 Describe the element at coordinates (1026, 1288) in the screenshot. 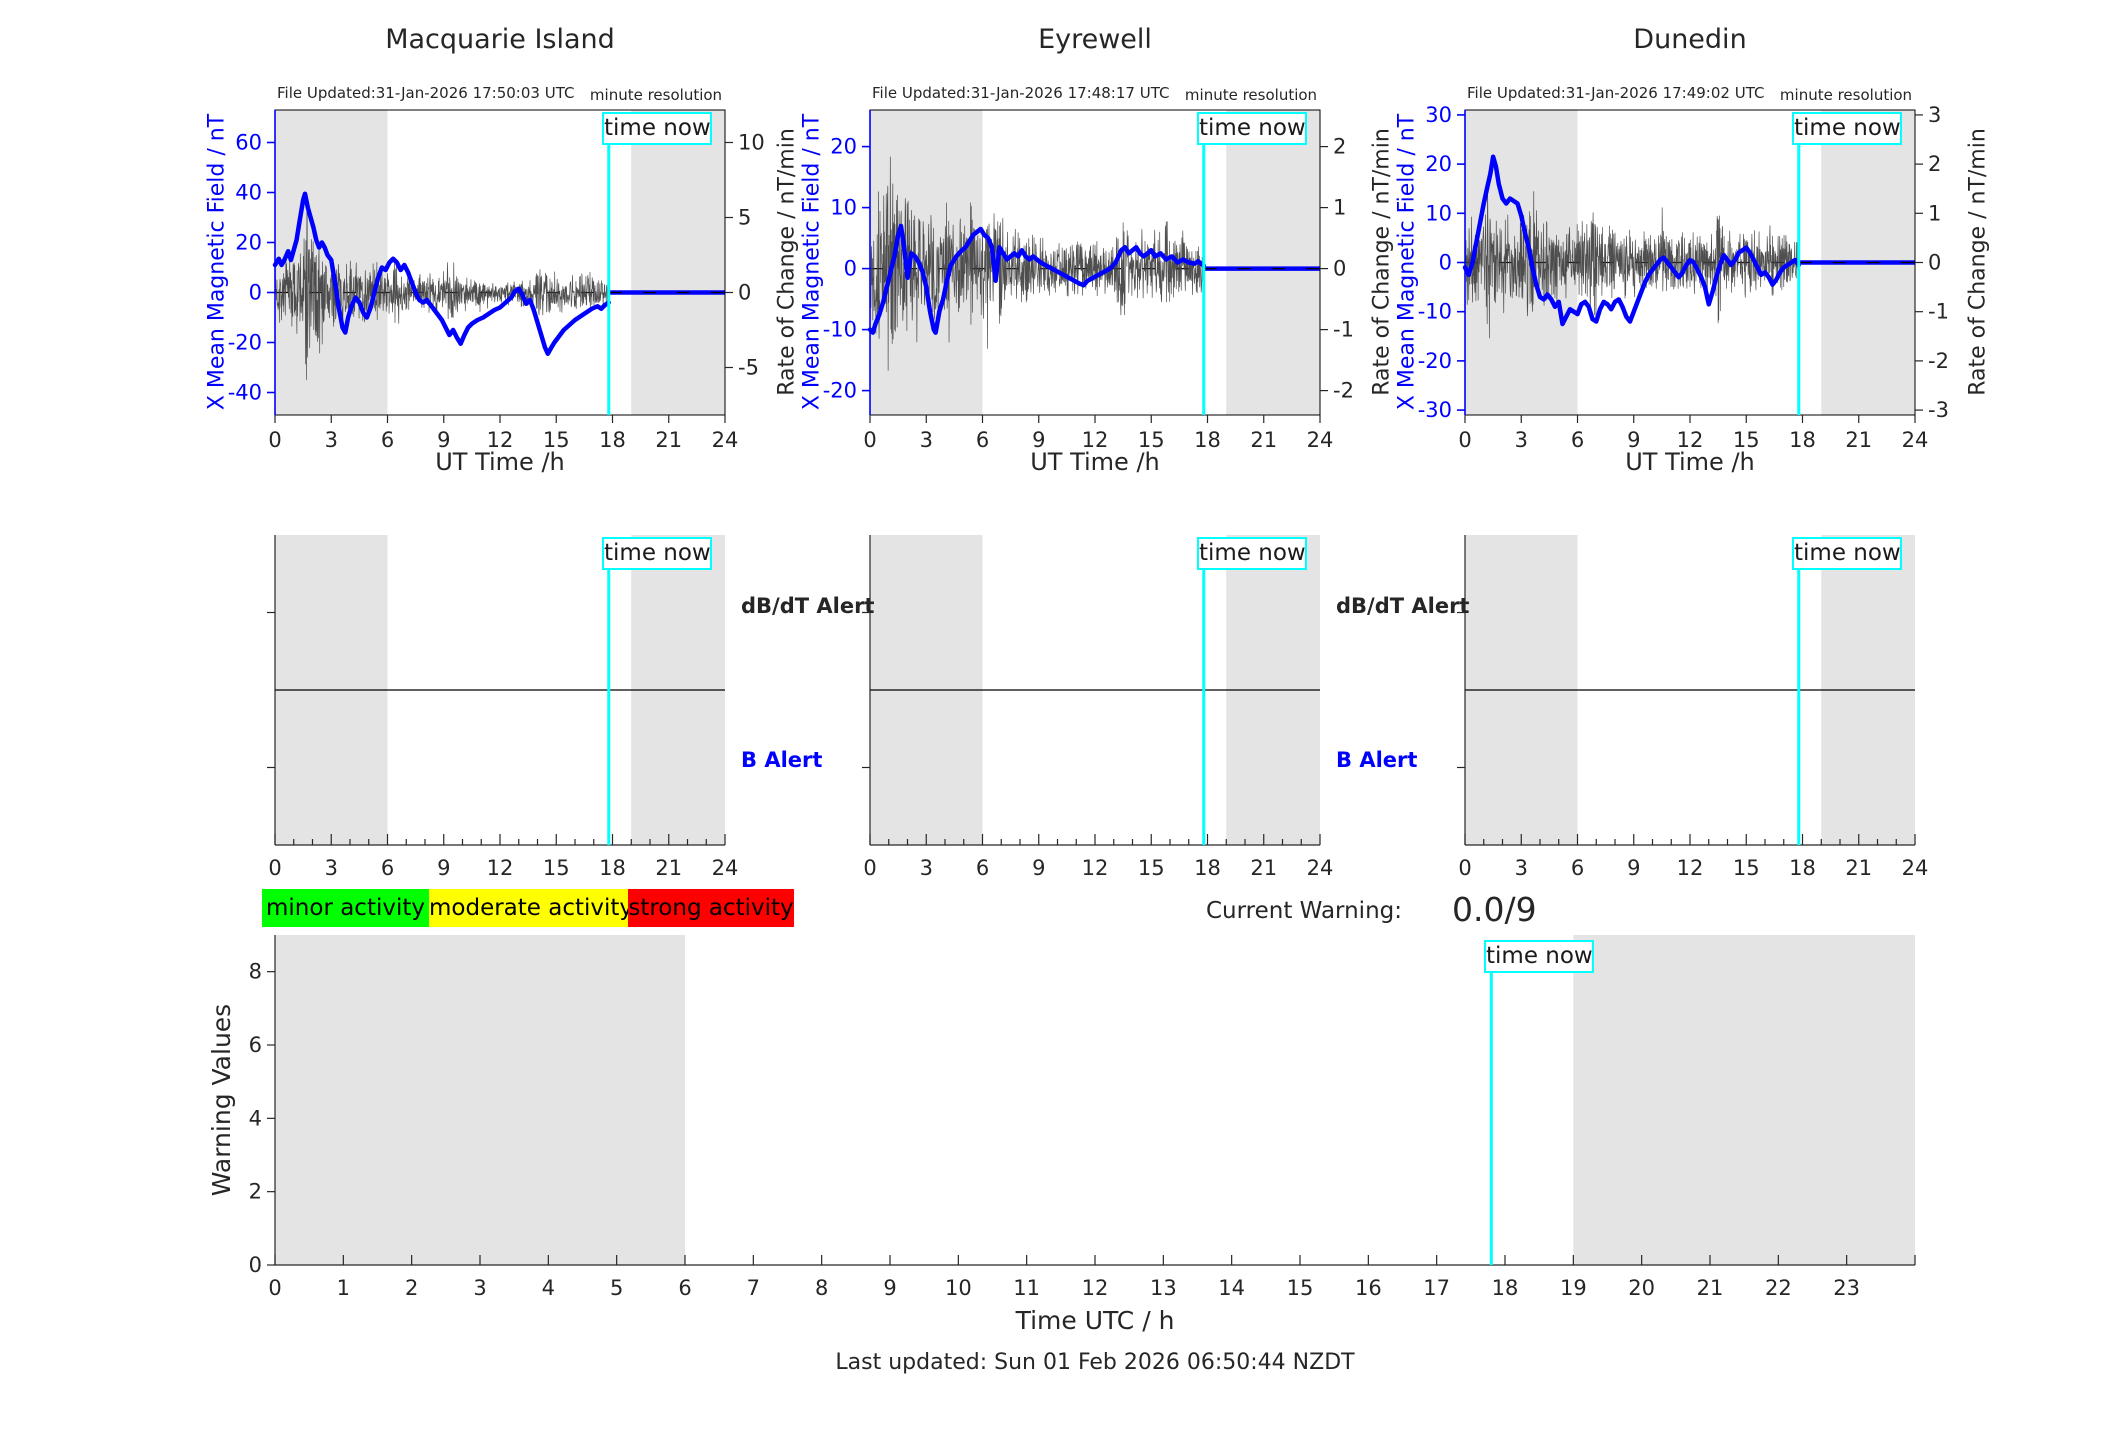

I see `svg-text: 11` at that location.